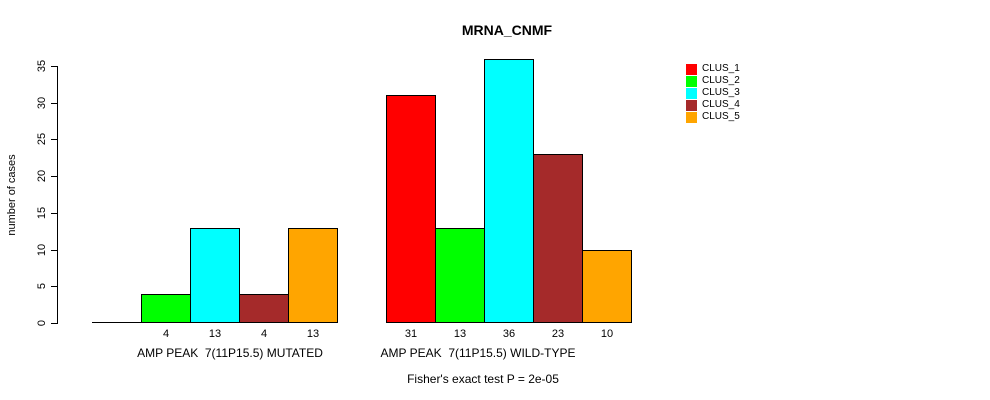  I want to click on legend-label: CLUS_1, so click(721, 68).